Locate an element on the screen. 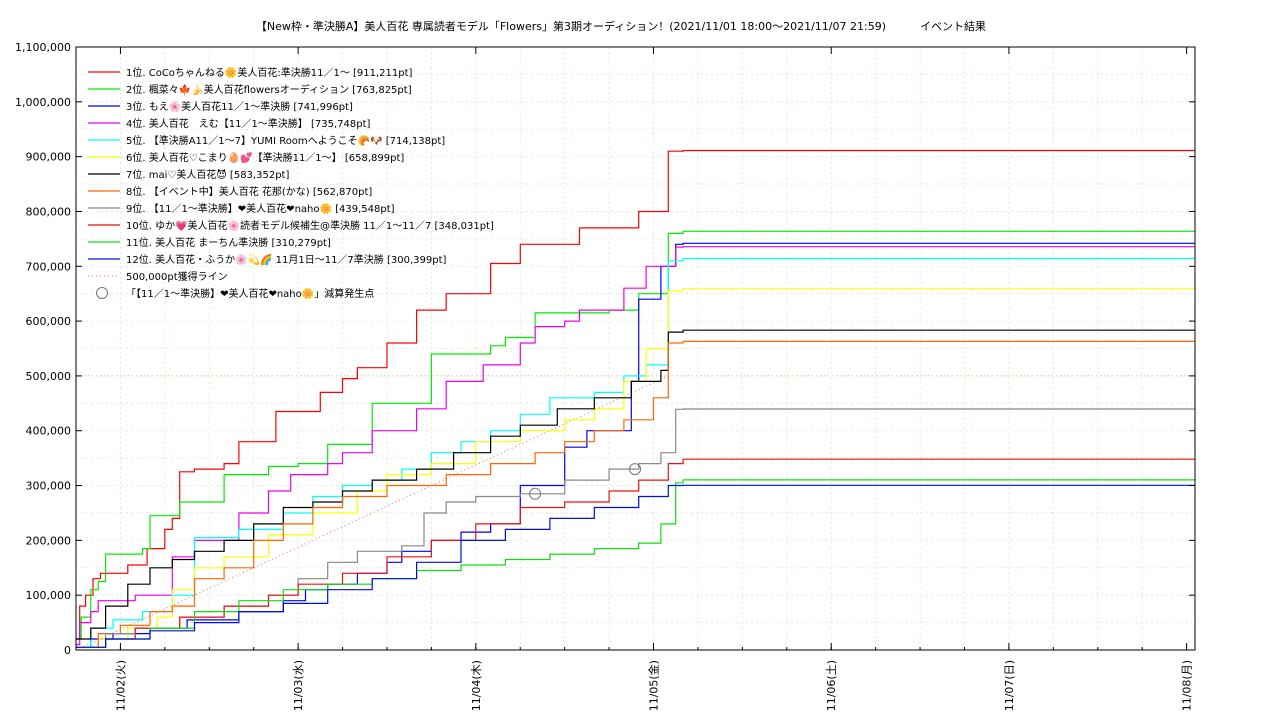  x-tick-label: 11/02(火) is located at coordinates (120, 685).